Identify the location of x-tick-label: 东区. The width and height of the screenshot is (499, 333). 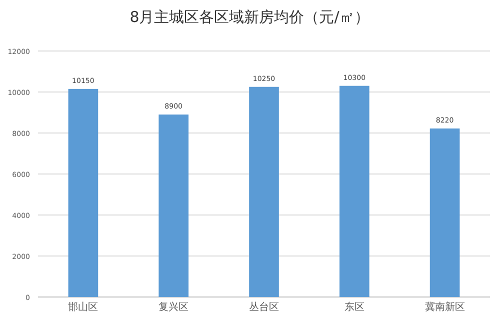
(354, 307).